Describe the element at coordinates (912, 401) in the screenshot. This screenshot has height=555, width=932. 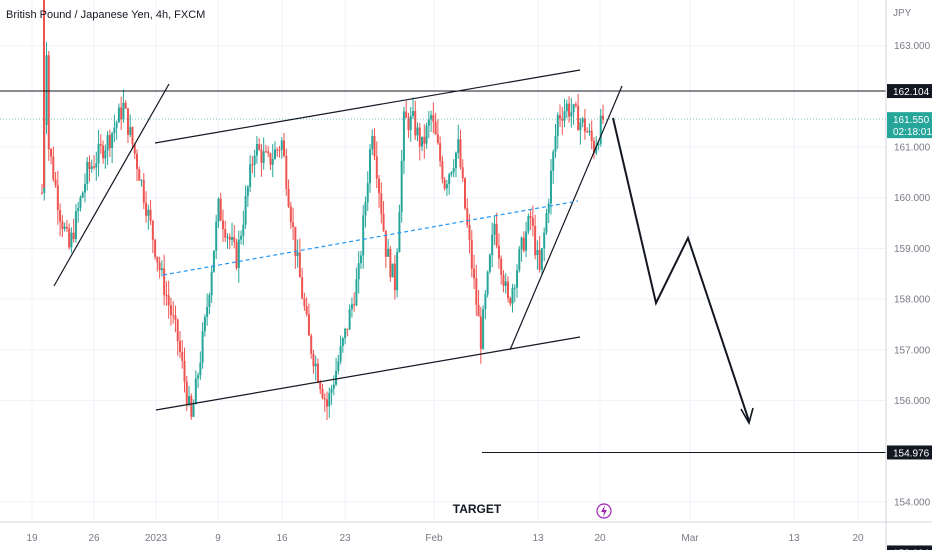
I see `price-tick-label: 156.000` at that location.